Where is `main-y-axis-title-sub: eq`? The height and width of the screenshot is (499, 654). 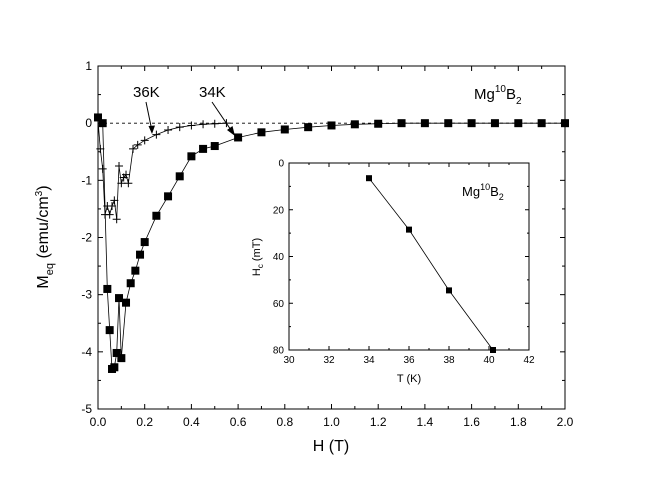 main-y-axis-title-sub: eq is located at coordinates (50, 269).